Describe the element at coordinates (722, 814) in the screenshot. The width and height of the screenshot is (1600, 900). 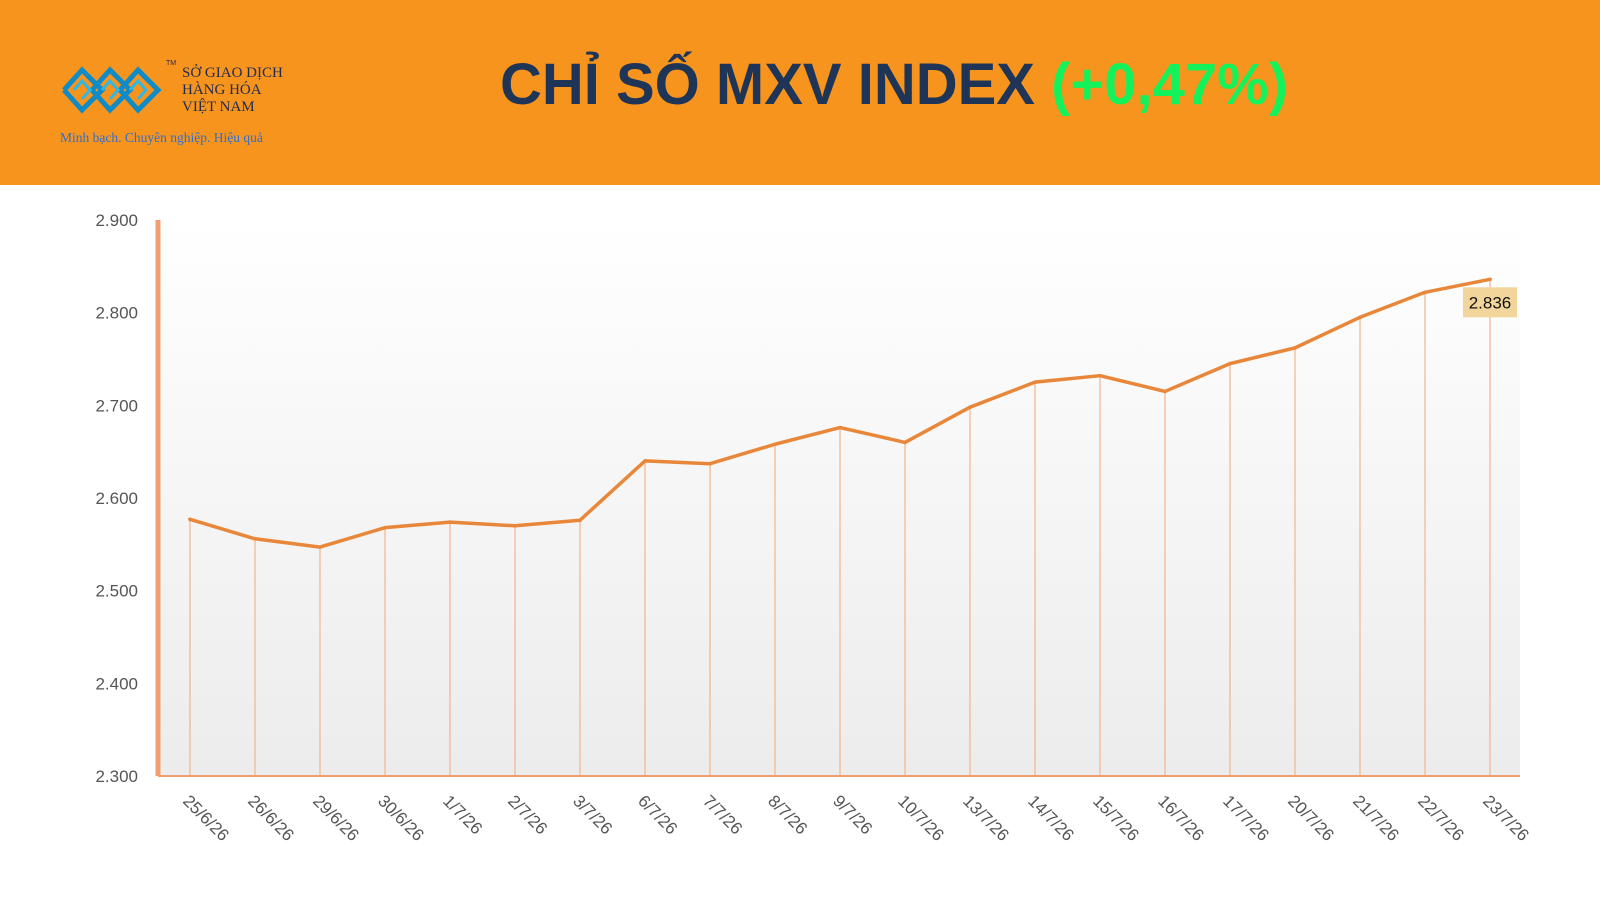
I see `x-tick-label: 7/7/26` at that location.